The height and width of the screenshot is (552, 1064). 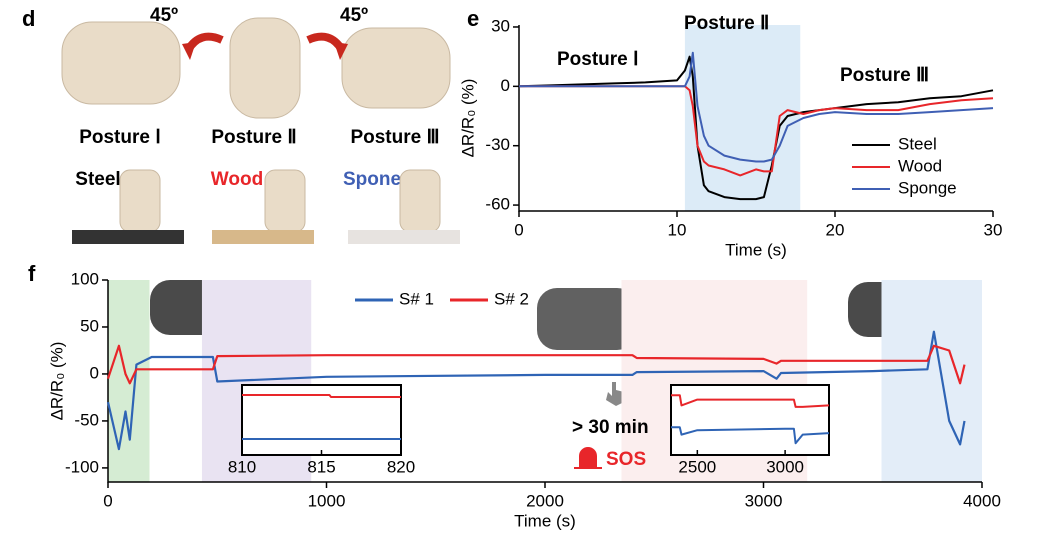 What do you see at coordinates (128, 237) in the screenshot?
I see `steel-plate` at bounding box center [128, 237].